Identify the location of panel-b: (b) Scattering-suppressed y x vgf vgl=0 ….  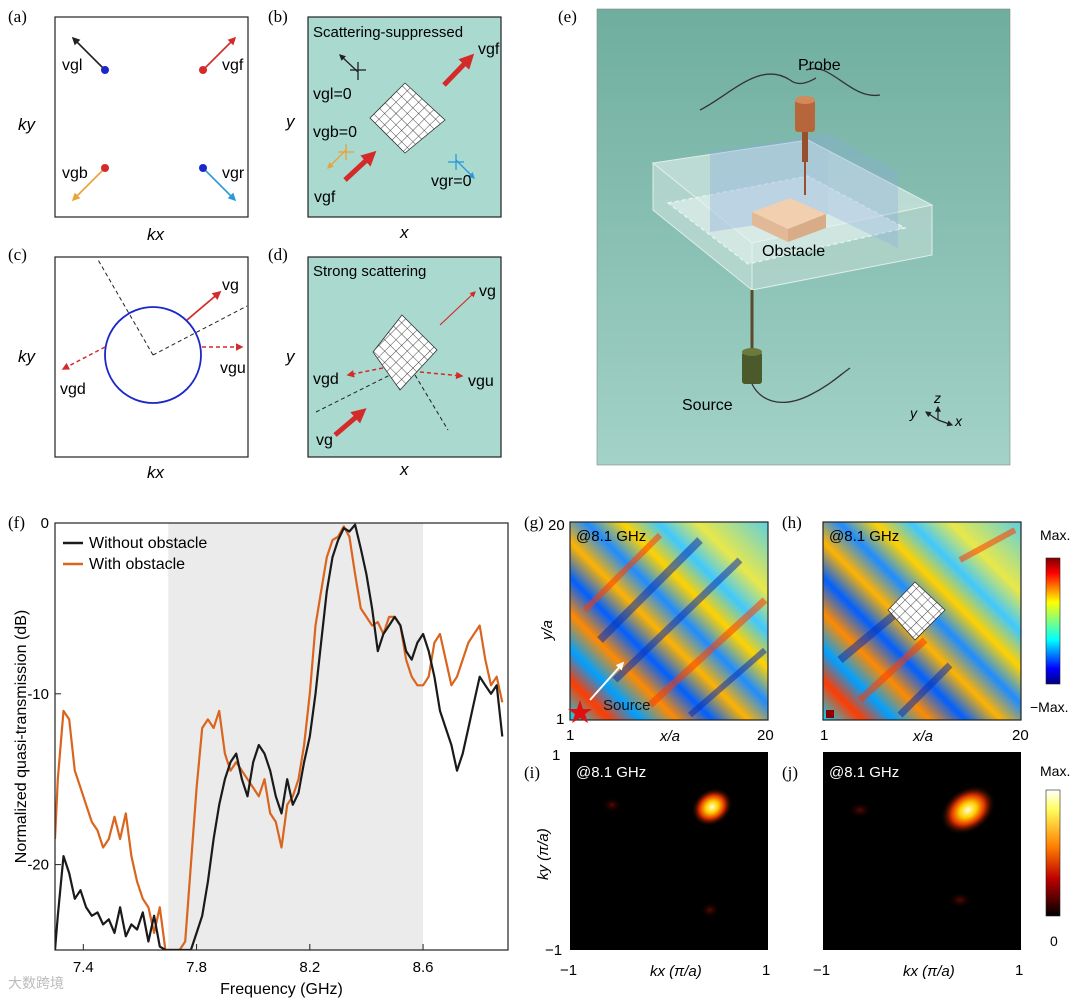
(385, 124).